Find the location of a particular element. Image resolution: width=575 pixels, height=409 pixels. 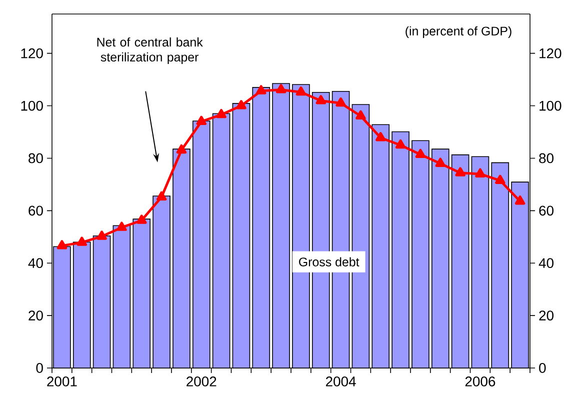

y-tick-label: 120 is located at coordinates (32, 53).